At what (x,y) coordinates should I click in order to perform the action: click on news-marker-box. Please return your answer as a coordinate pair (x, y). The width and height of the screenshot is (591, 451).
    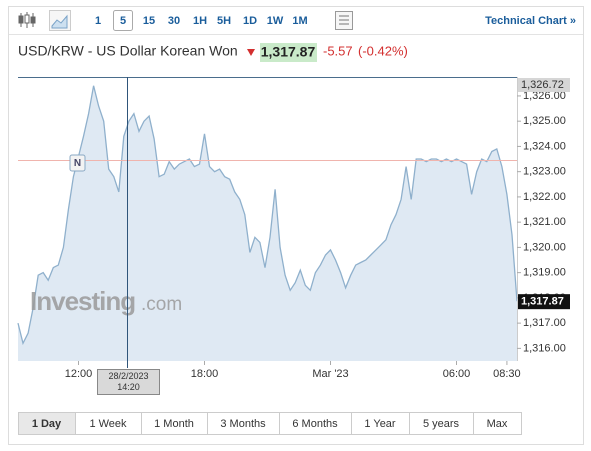
    Looking at the image, I should click on (77, 163).